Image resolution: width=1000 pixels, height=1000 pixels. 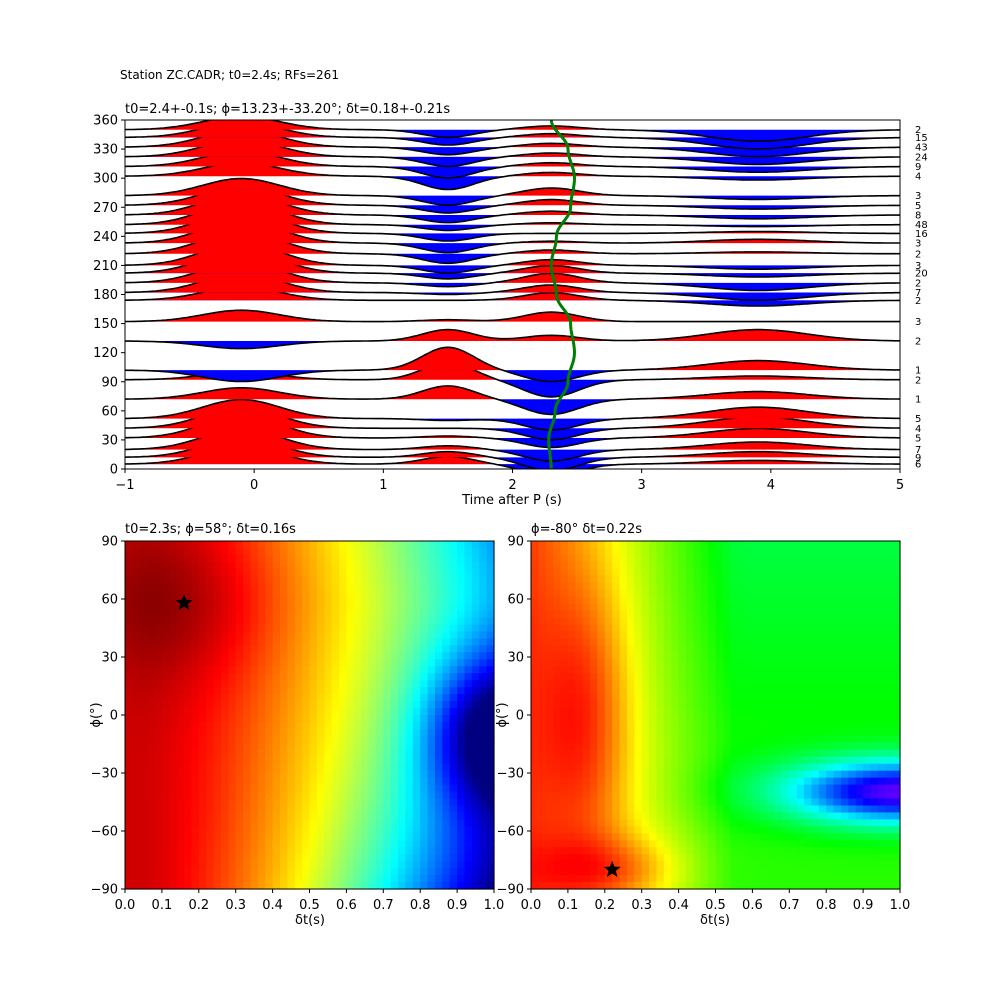 I want to click on y-tick-label: 0, so click(x=114, y=470).